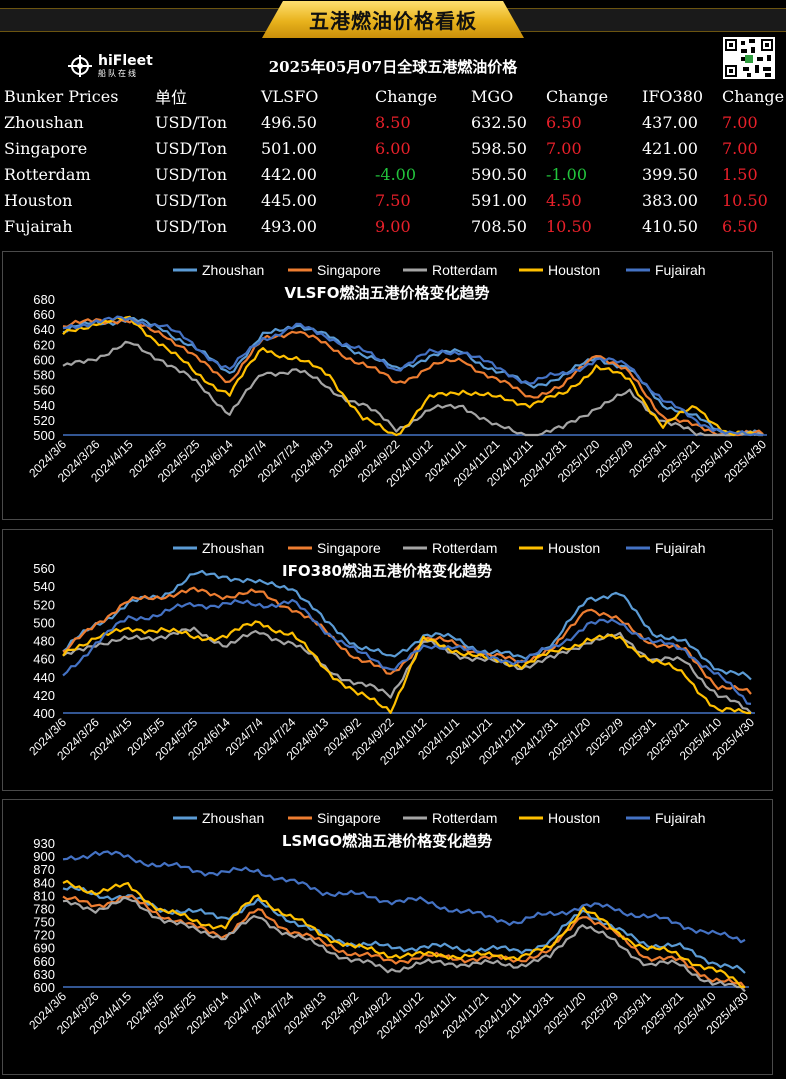 The image size is (786, 1079). I want to click on ifo380-price: 421.00, so click(670, 148).